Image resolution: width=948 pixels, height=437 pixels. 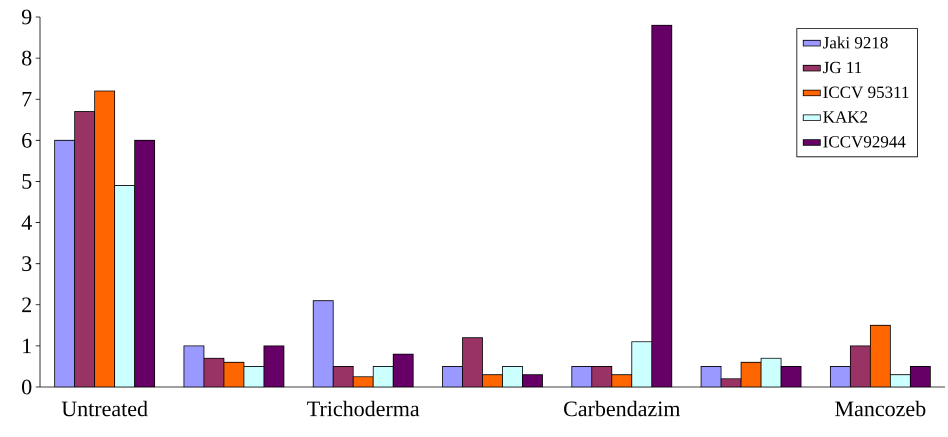 I want to click on x-tick-label: Mancozeb, so click(x=880, y=408).